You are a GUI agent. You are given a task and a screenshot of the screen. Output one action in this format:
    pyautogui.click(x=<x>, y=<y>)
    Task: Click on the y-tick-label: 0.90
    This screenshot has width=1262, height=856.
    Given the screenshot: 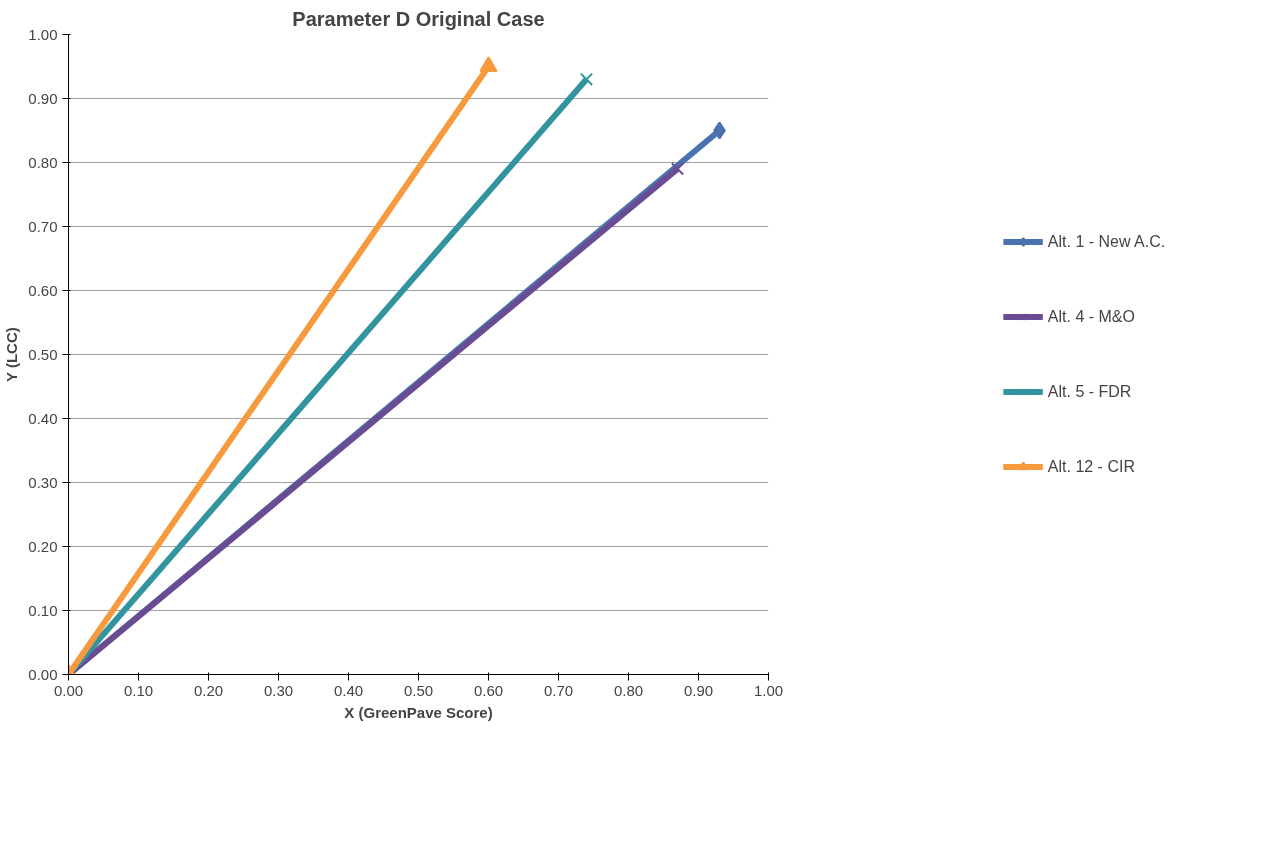 What is the action you would take?
    pyautogui.click(x=43, y=98)
    